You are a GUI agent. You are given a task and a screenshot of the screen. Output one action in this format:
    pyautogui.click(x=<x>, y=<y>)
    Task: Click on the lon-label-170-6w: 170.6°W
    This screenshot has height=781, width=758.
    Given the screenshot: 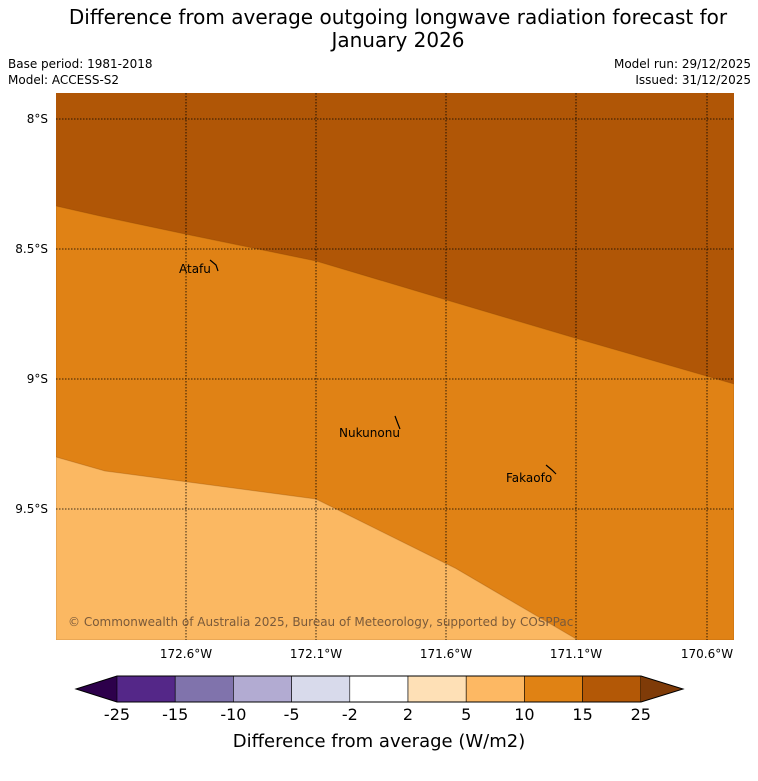 What is the action you would take?
    pyautogui.click(x=707, y=654)
    